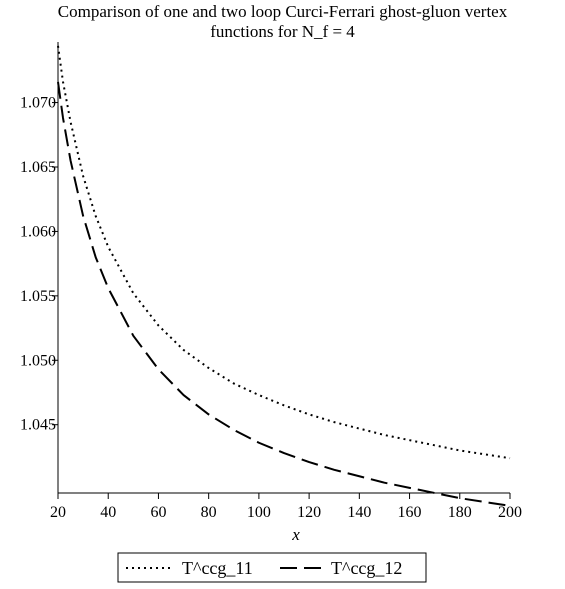 This screenshot has width=565, height=589. I want to click on chart-title-line-2: functions for N_f = 4, so click(282, 31).